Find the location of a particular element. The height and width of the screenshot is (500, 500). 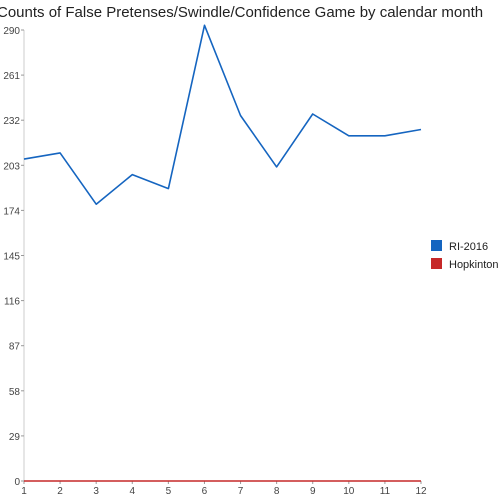

y-tick-label: 0 is located at coordinates (17, 482).